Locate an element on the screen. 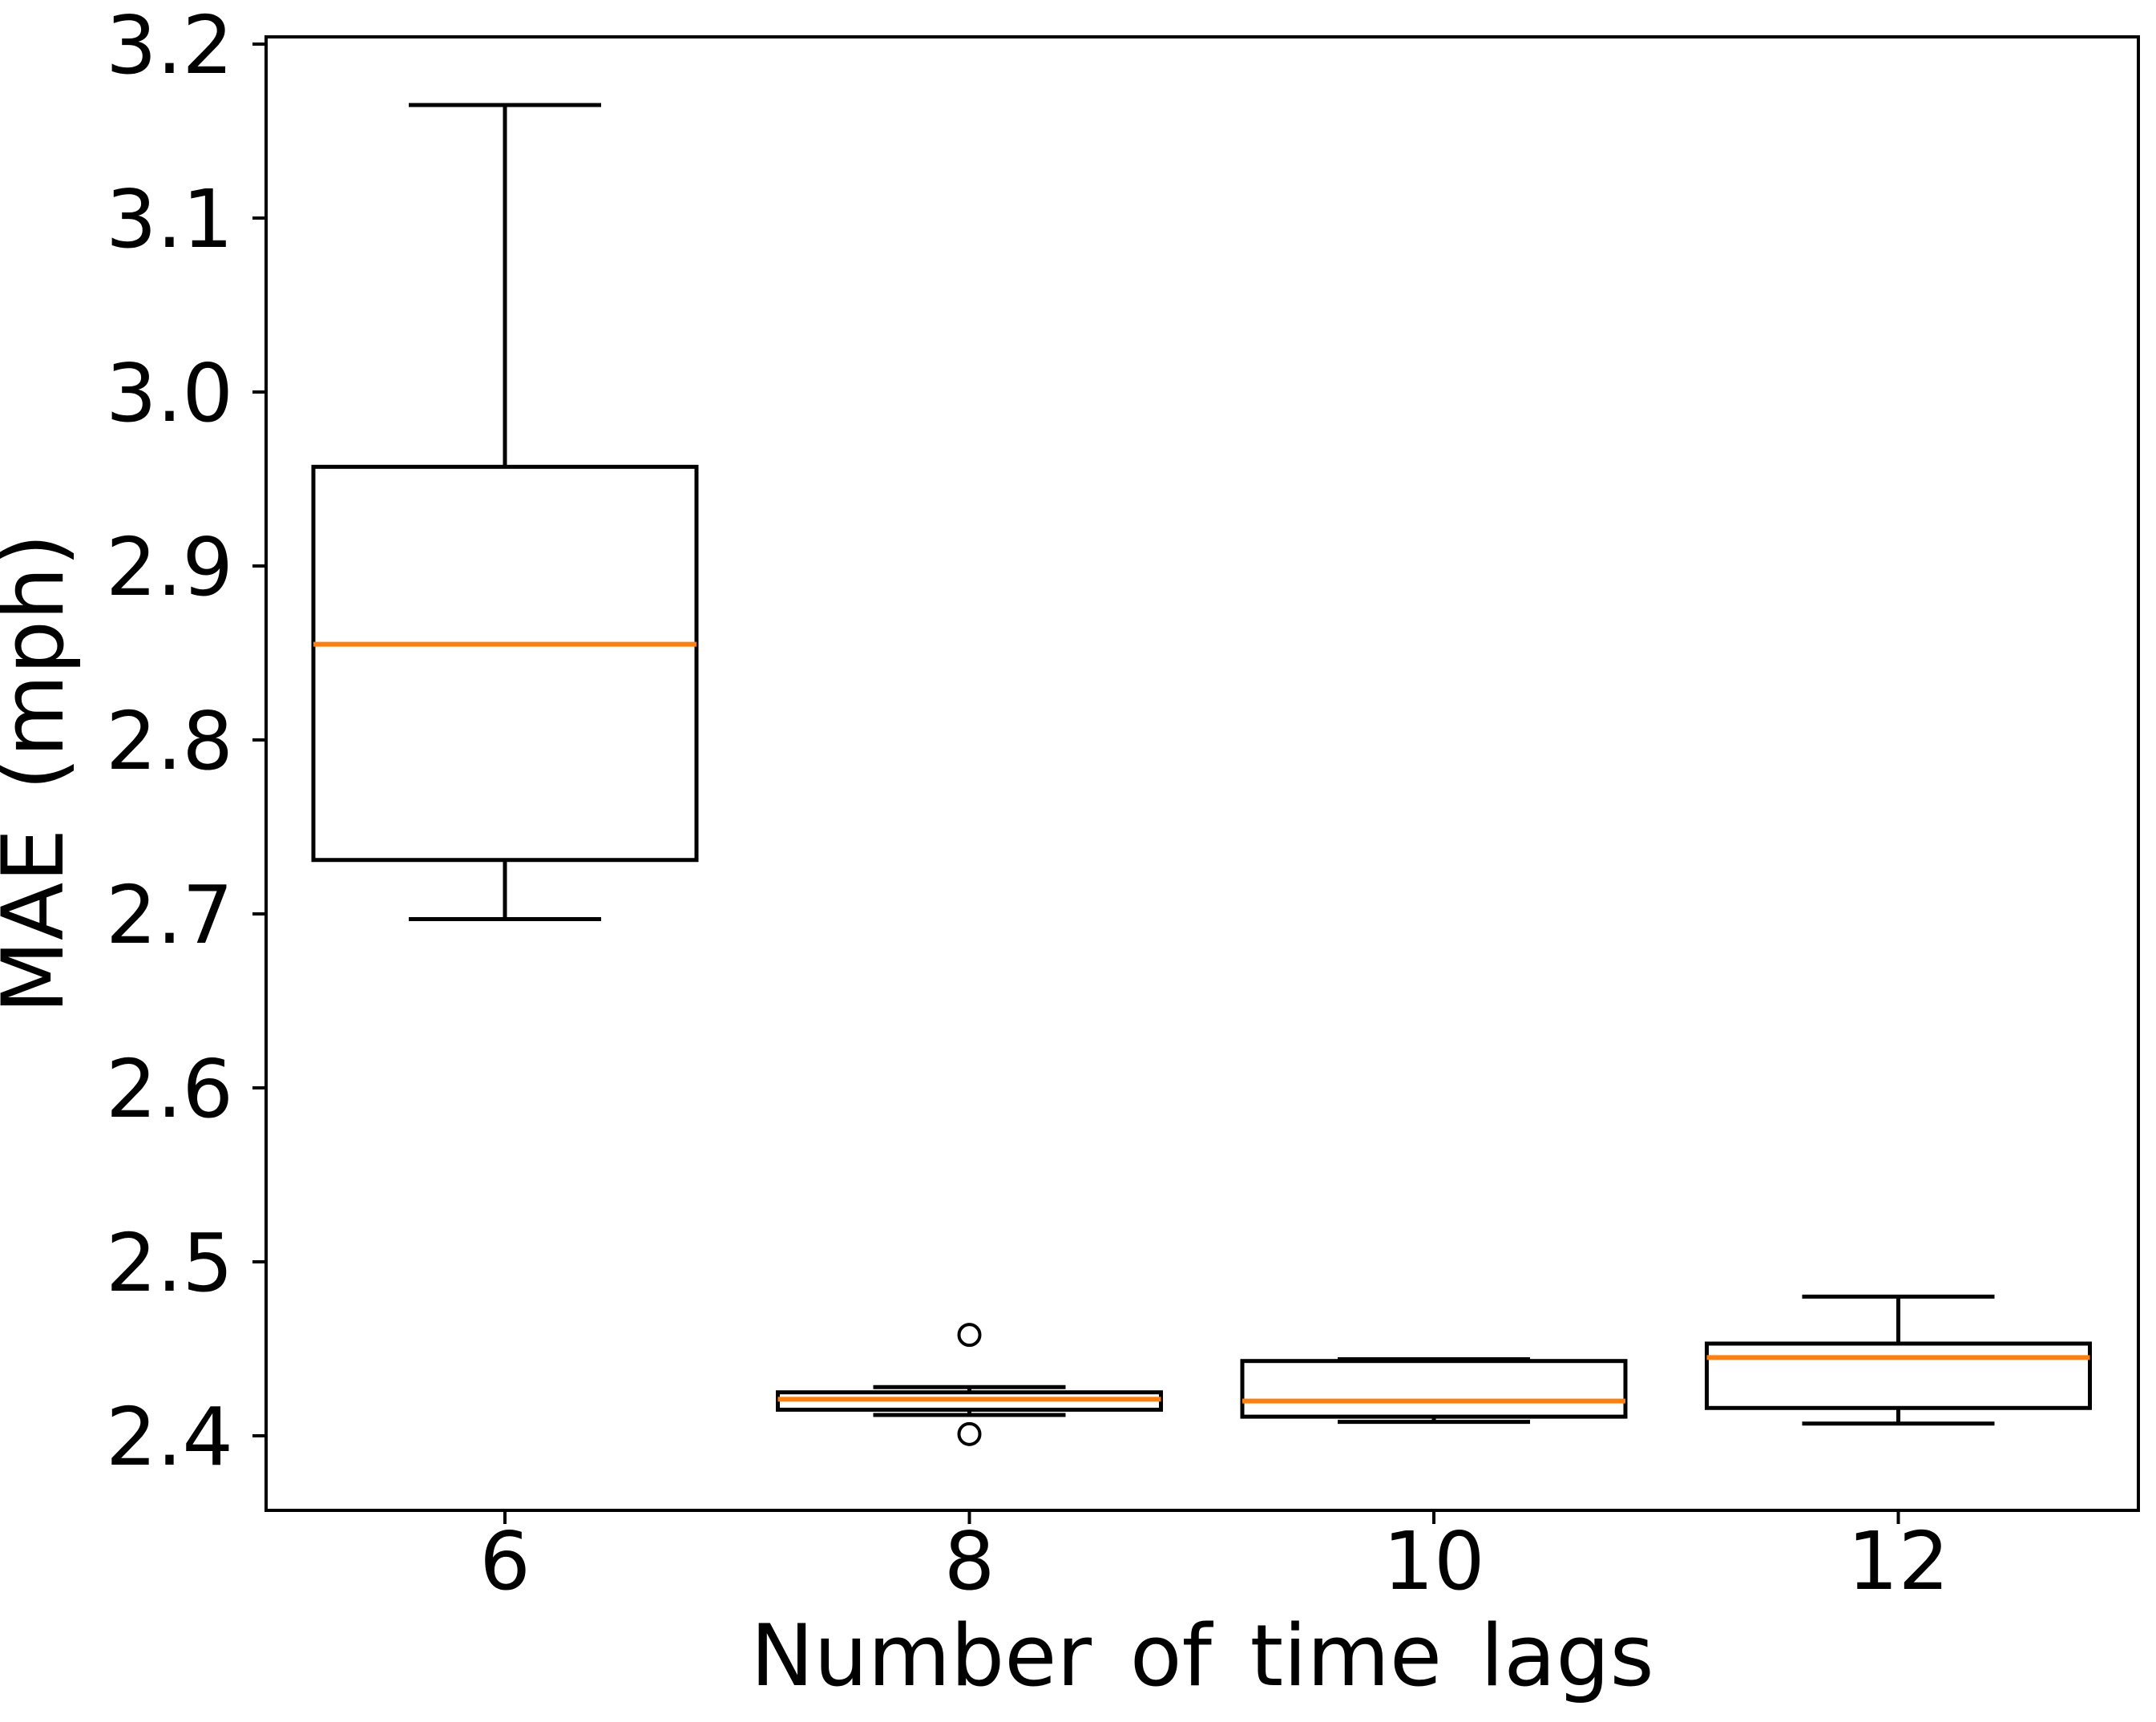 The height and width of the screenshot is (1722, 2156). y-axis: 3.2 3.1 3.0 2.9 2.8 2.7 2.6 2.5 2.4 is located at coordinates (186, 742).